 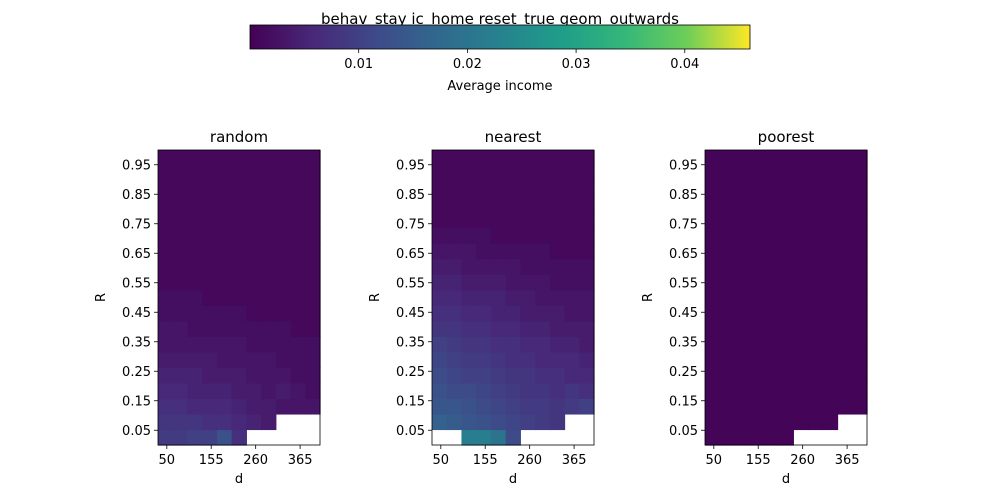 I want to click on y-tick-label: 0.65, so click(x=683, y=254).